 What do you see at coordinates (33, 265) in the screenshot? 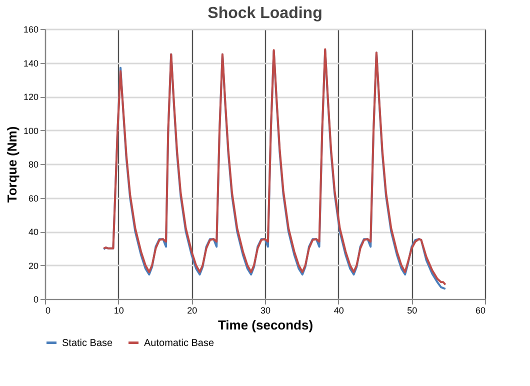
I see `y-tick-label: 20` at bounding box center [33, 265].